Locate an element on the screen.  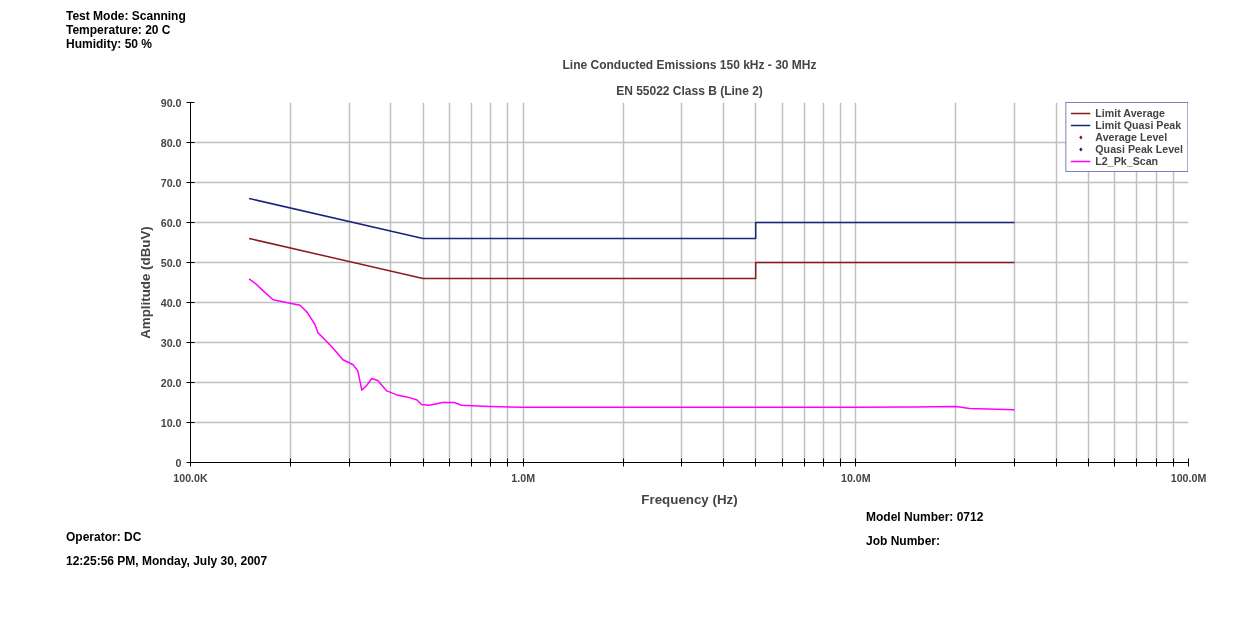
text: Temperature: 20 C is located at coordinates (118, 31).